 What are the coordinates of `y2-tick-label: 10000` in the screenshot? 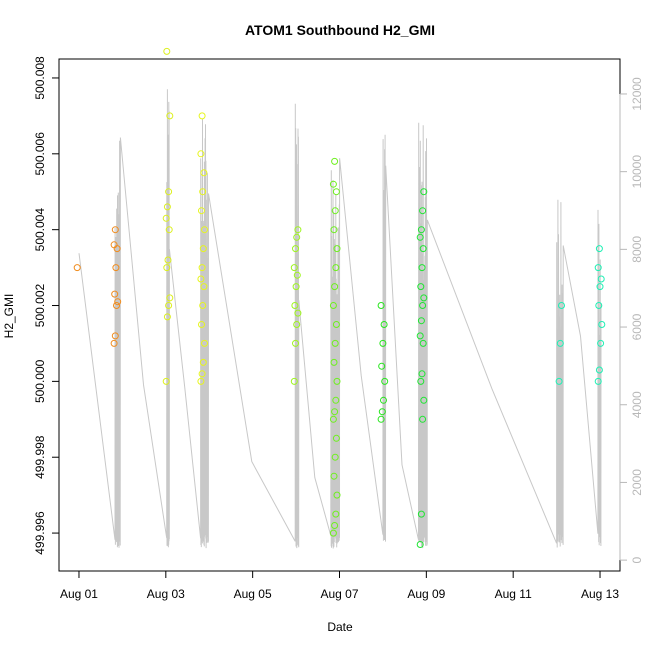 It's located at (637, 172).